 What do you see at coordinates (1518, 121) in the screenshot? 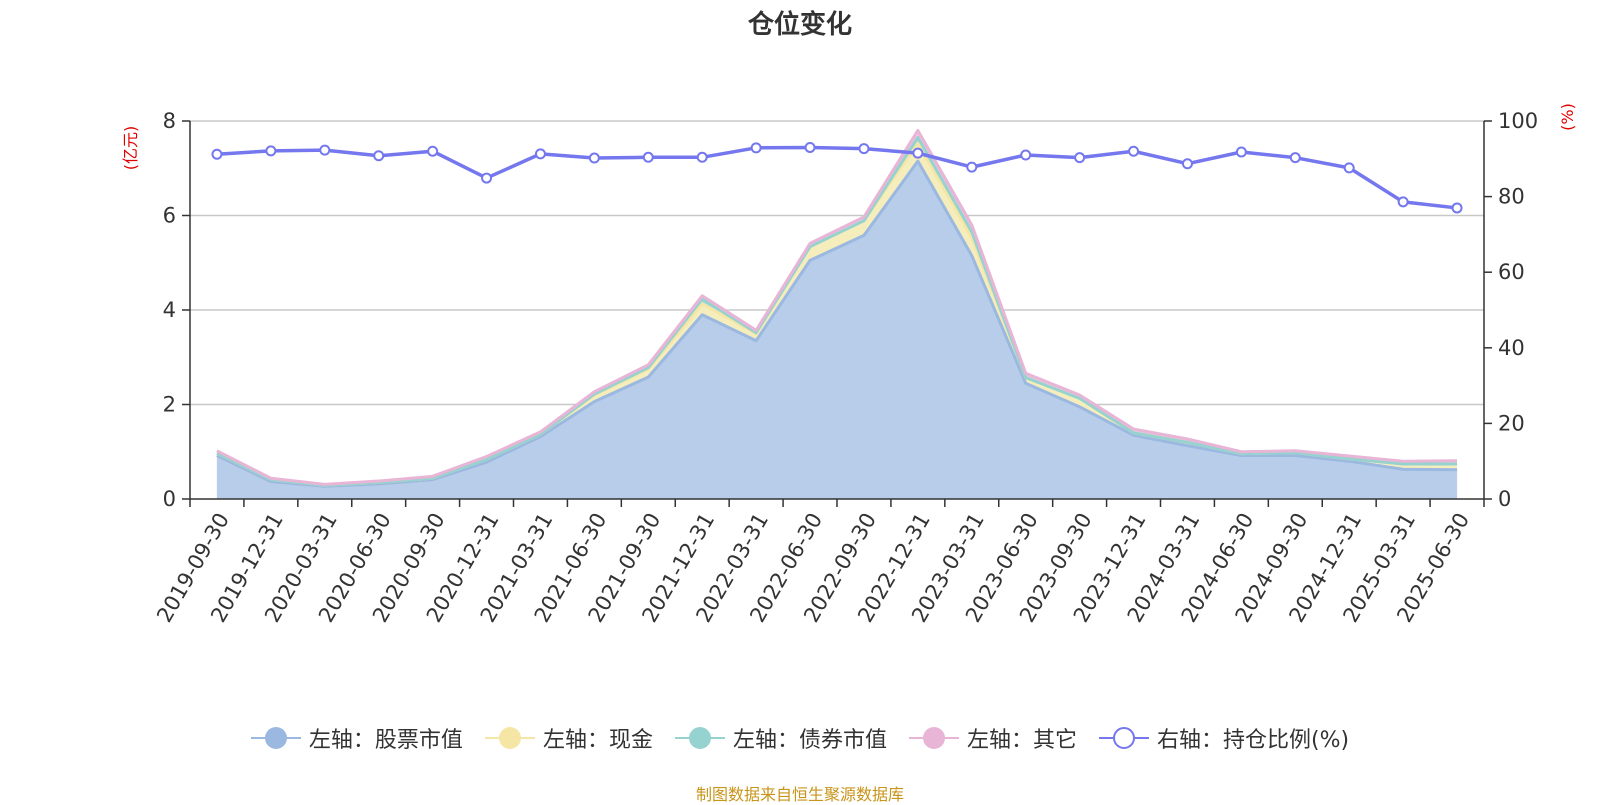
I see `right-axis-tick-label: 100` at bounding box center [1518, 121].